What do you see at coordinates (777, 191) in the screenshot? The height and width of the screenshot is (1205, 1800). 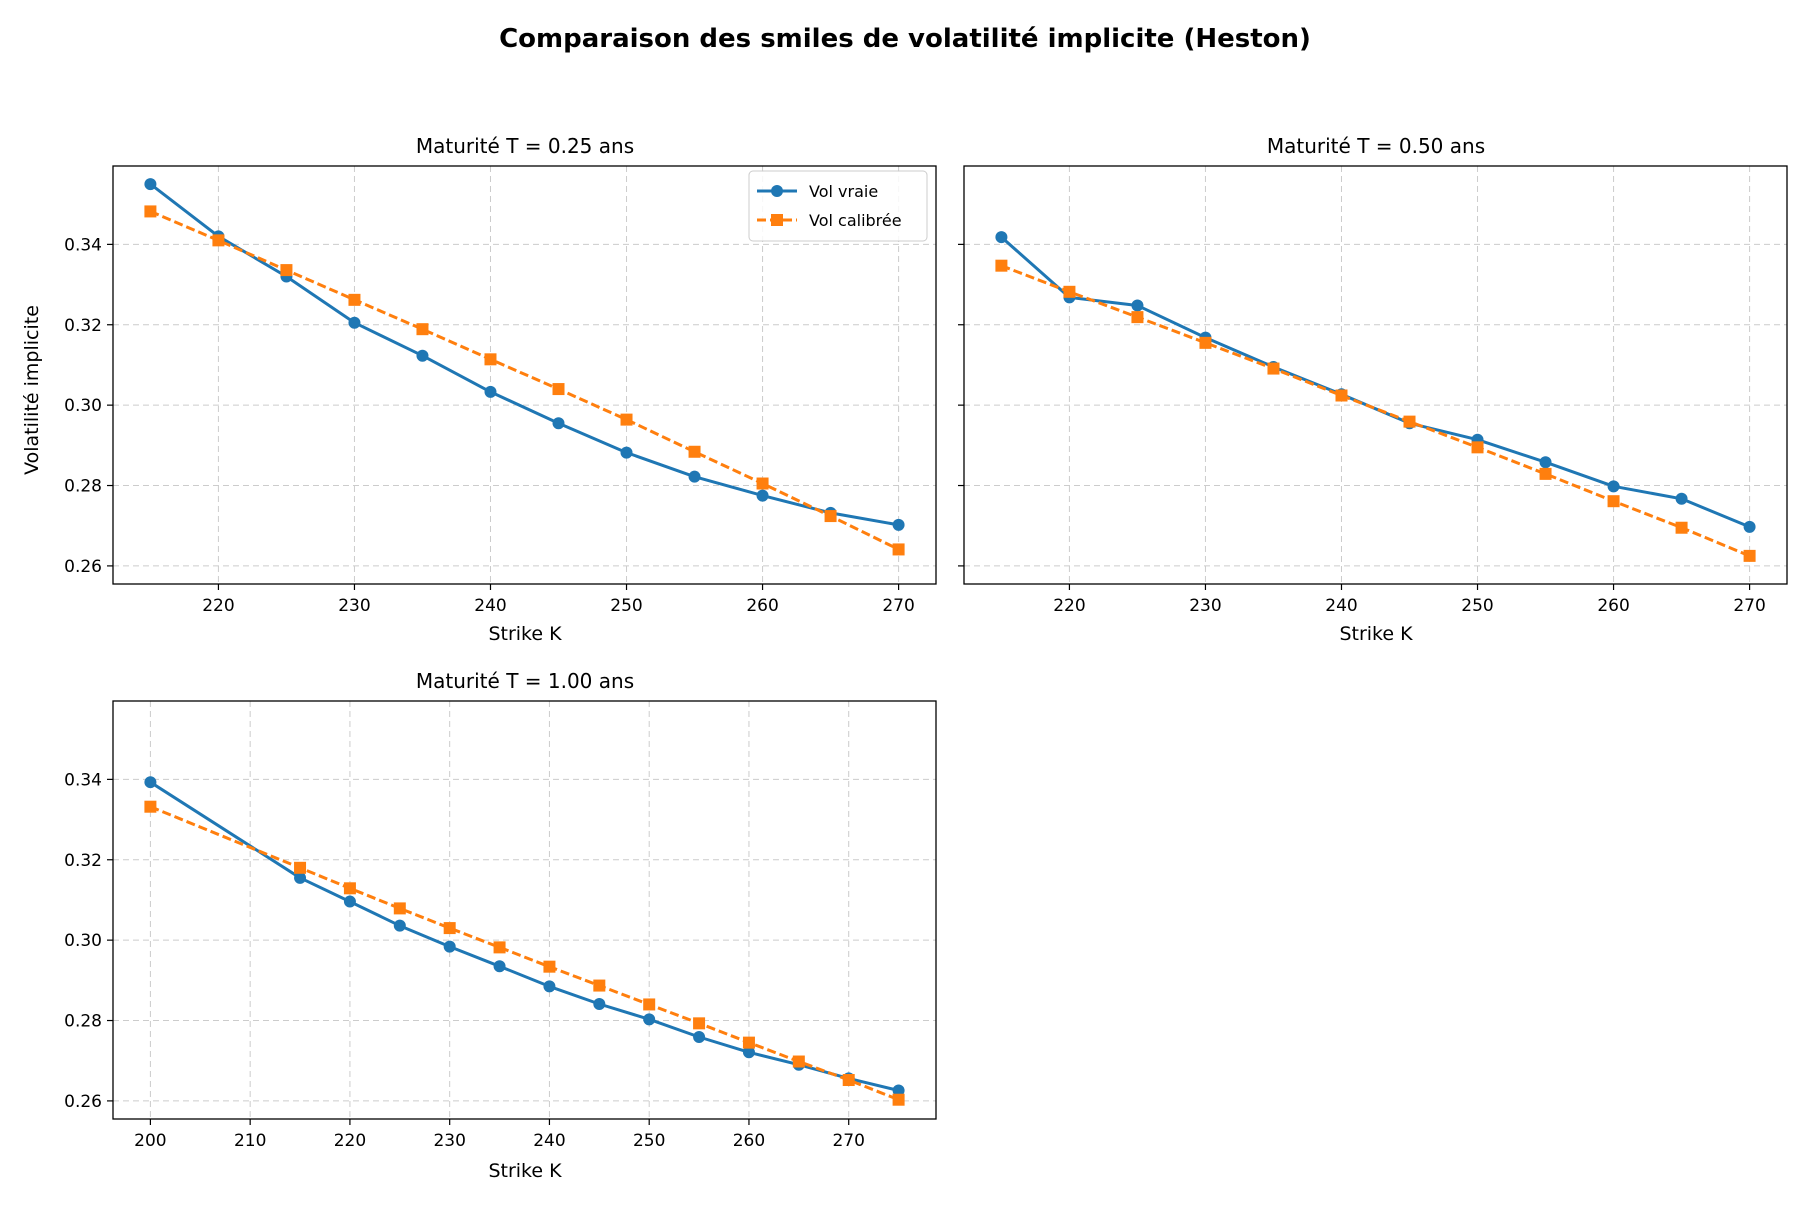 I see `legend-marker-vol-vraie` at bounding box center [777, 191].